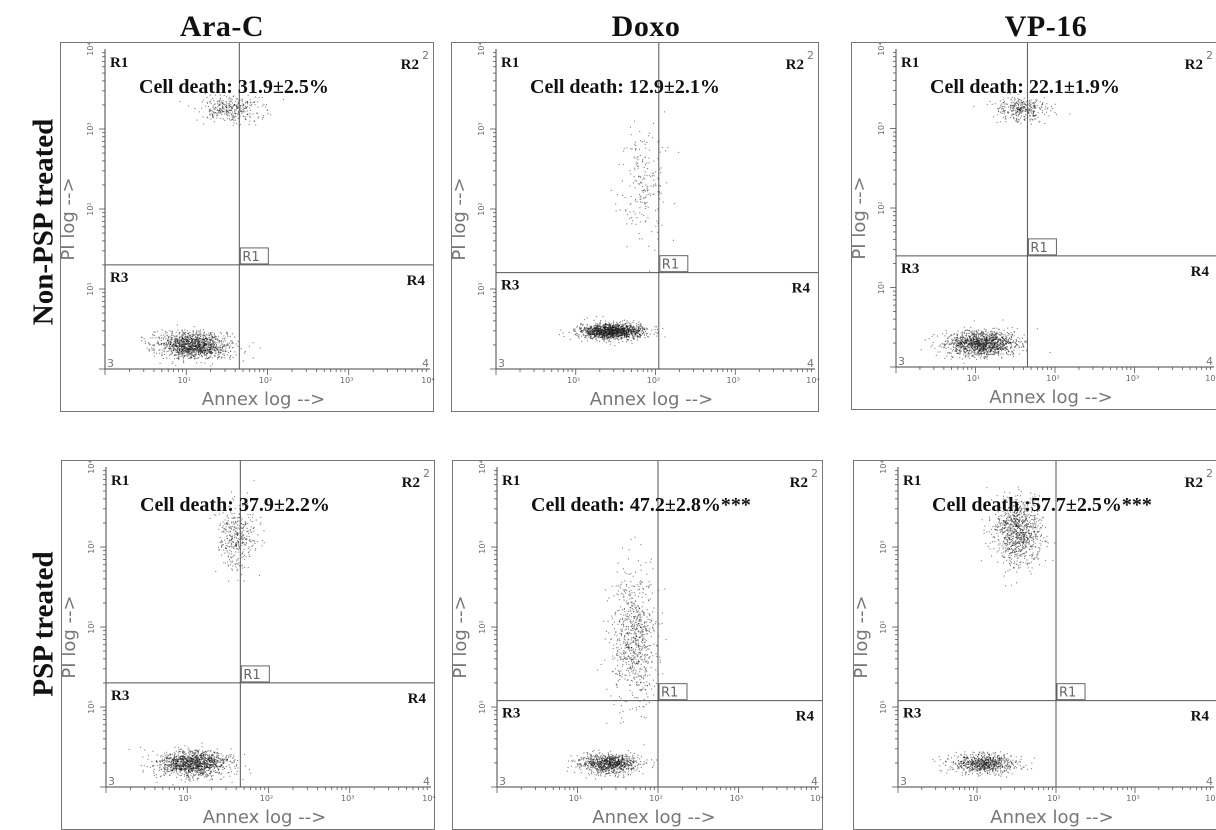  Describe the element at coordinates (812, 380) in the screenshot. I see `x-tick-label: 10⁴` at that location.